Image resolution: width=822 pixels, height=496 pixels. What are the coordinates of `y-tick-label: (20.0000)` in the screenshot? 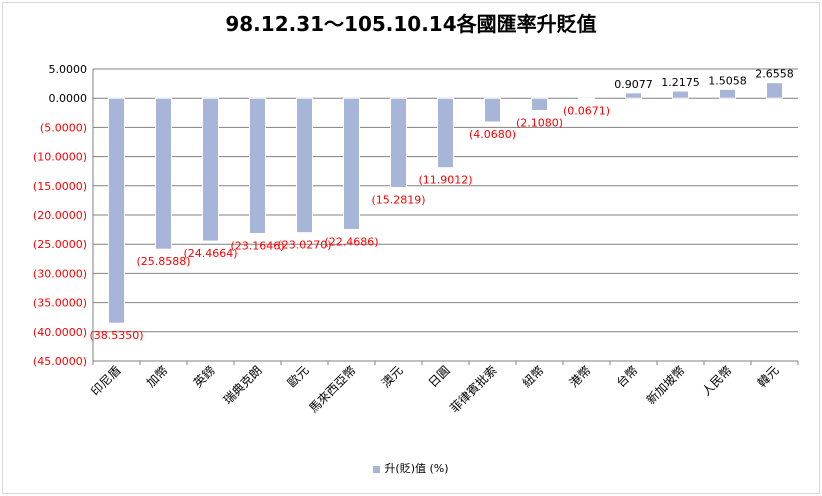 It's located at (60, 215).